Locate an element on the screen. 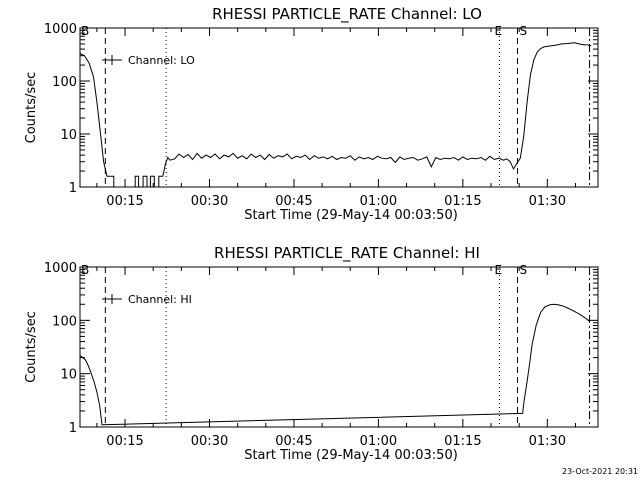  timestamp-label: 23-Oct-2021 20:31 is located at coordinates (600, 471).